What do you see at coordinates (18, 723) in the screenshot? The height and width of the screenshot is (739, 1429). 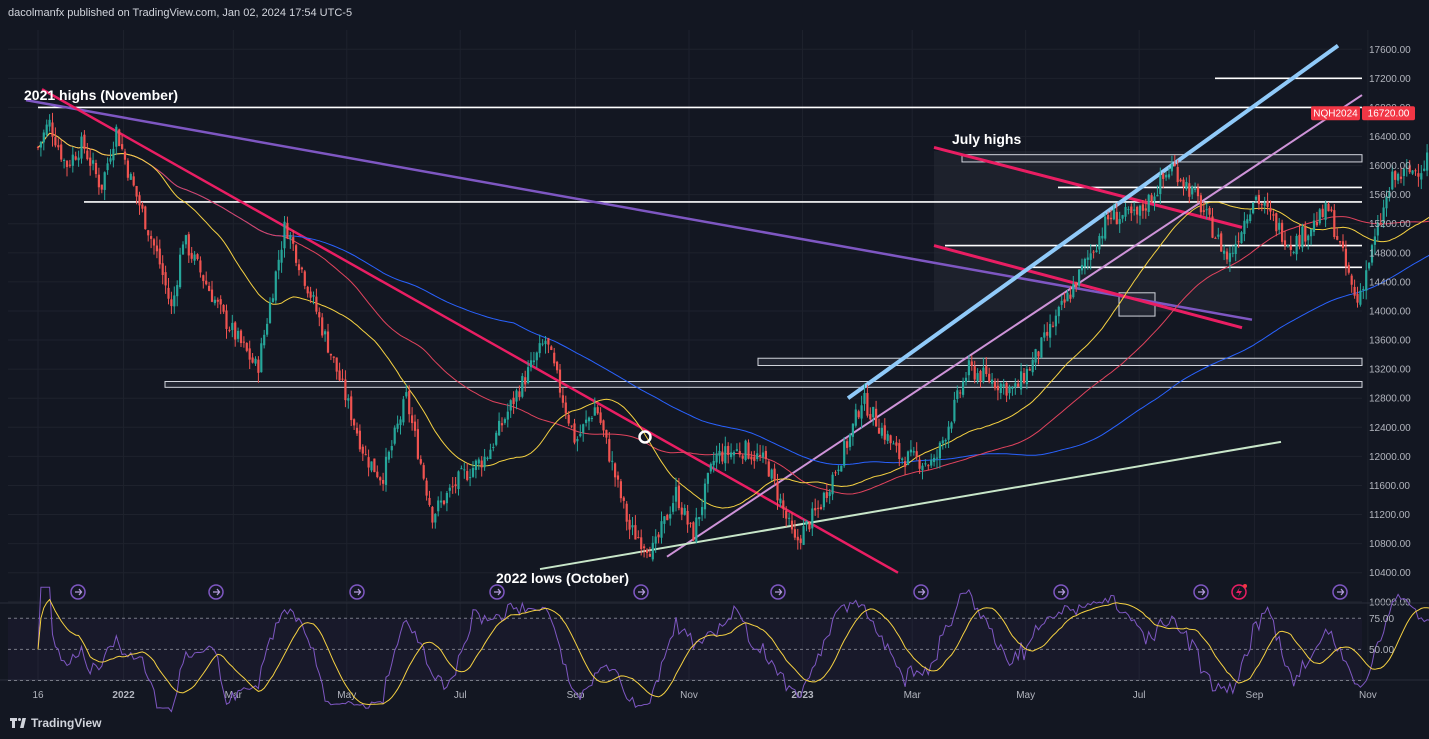 I see `tradingview-logo-icon` at bounding box center [18, 723].